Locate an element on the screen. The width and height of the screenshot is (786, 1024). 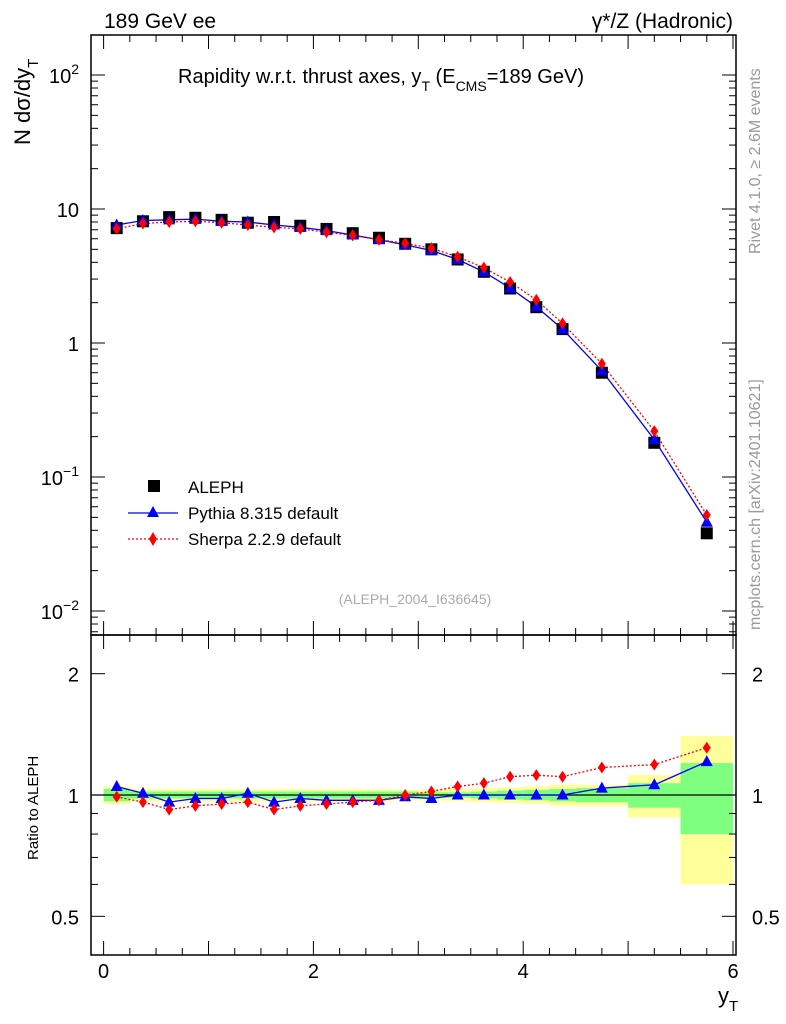
legend-label-pythia: Pythia 8.315 default is located at coordinates (263, 513).